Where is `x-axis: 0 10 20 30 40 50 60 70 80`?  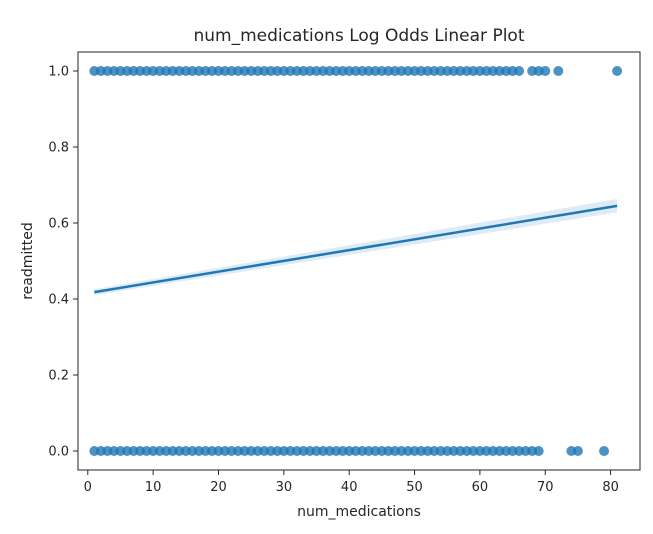
x-axis: 0 10 20 30 40 50 60 70 80 is located at coordinates (351, 482).